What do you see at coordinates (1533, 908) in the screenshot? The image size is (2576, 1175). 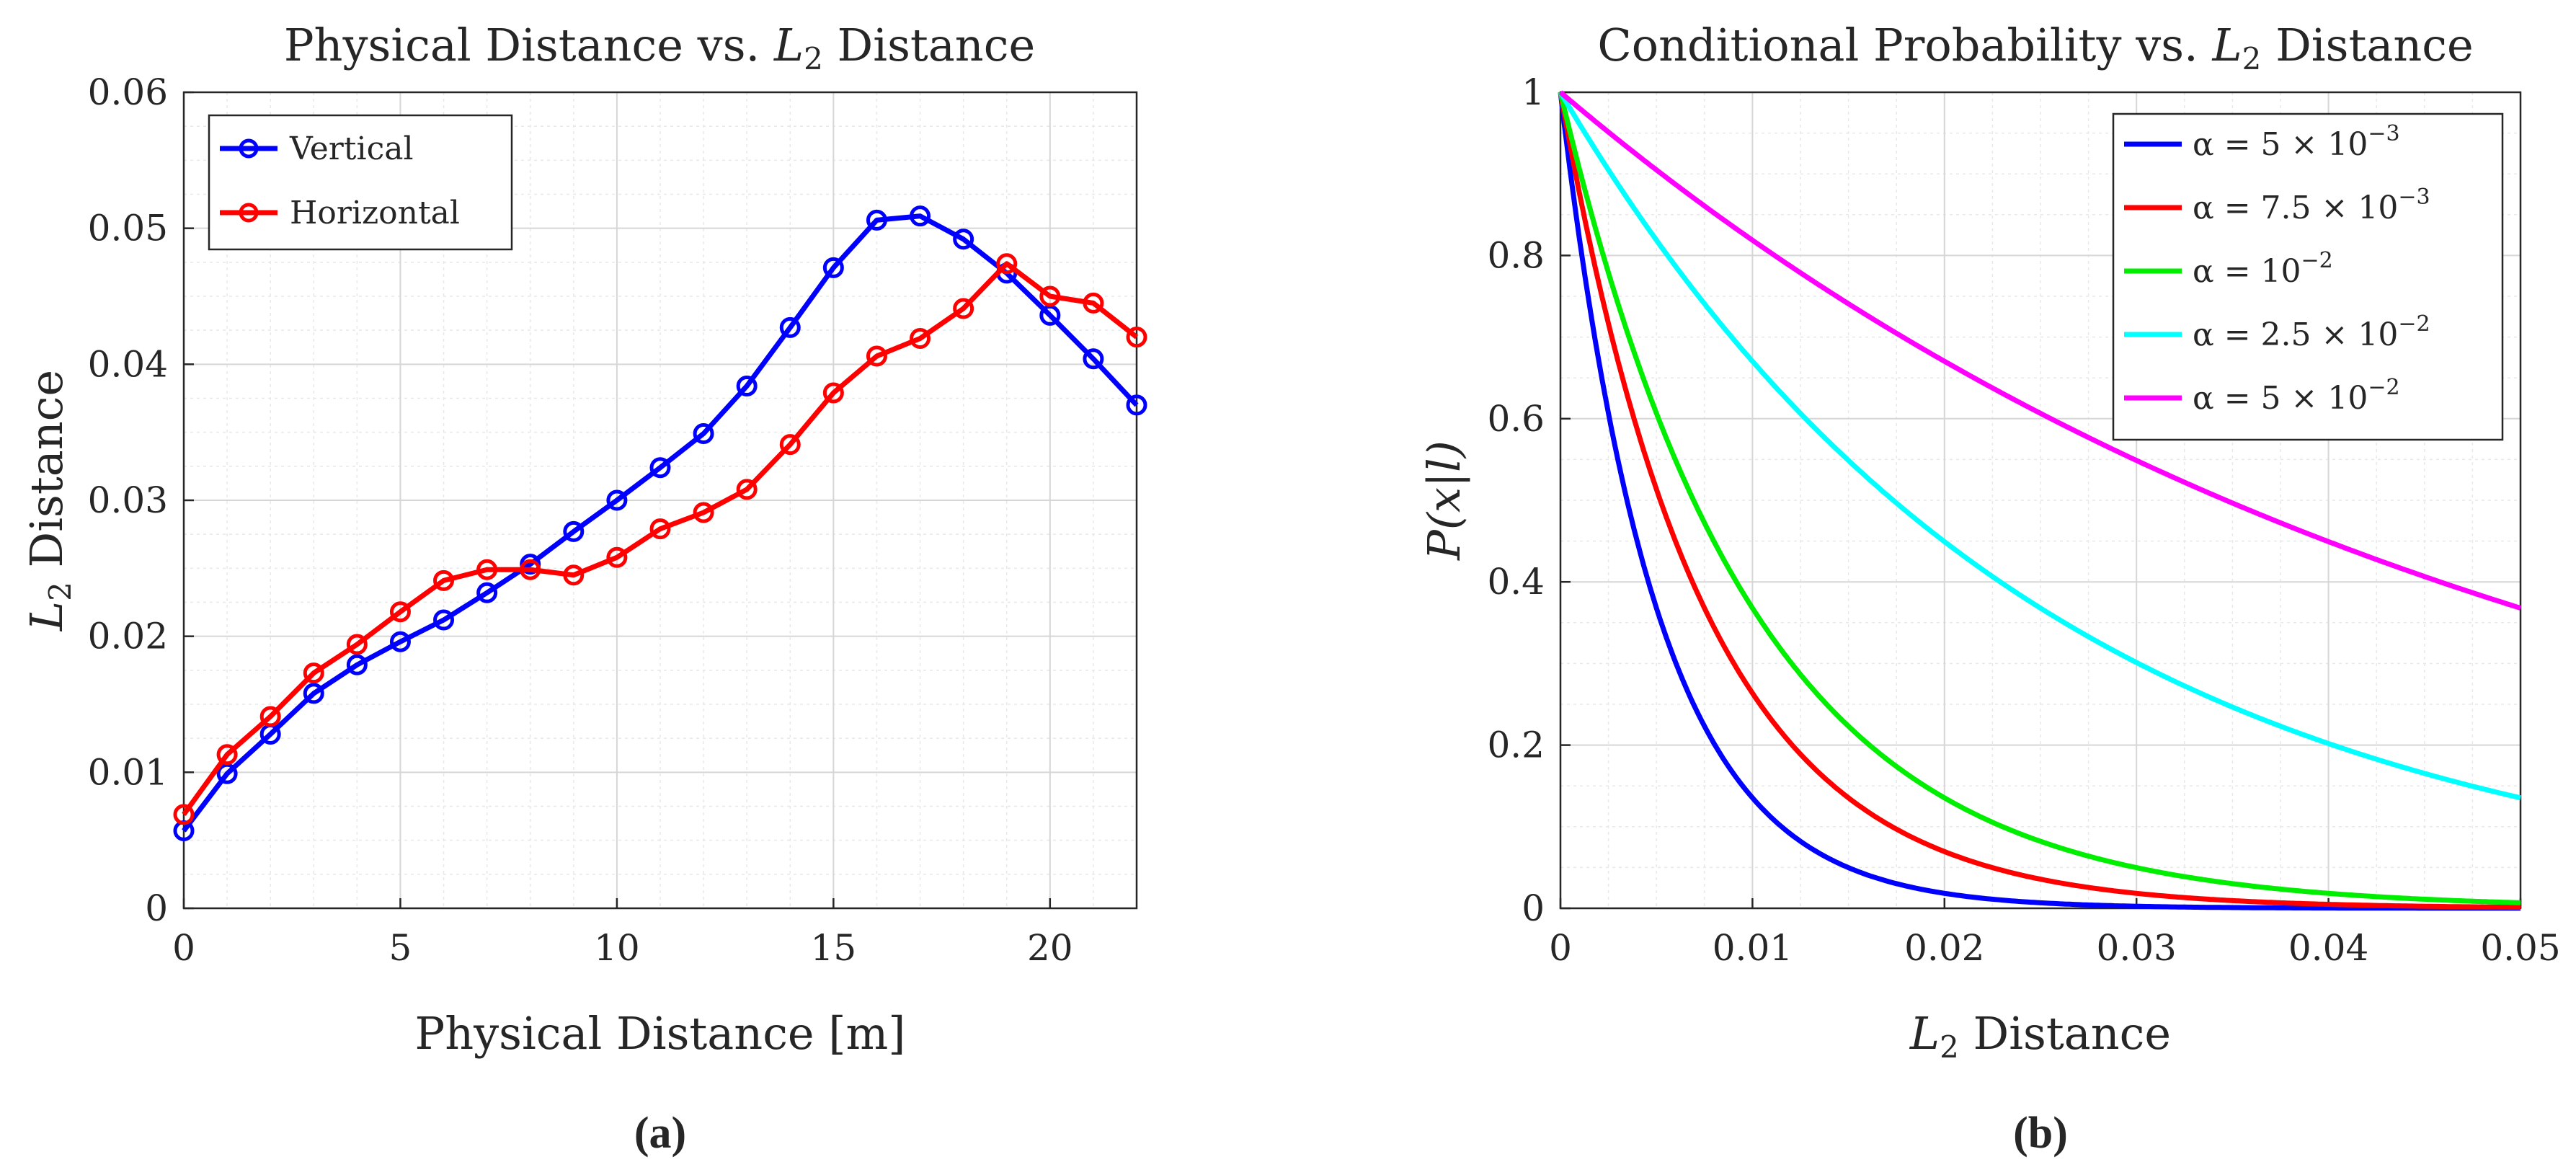 I see `chart-b-ytick-label: 0` at bounding box center [1533, 908].